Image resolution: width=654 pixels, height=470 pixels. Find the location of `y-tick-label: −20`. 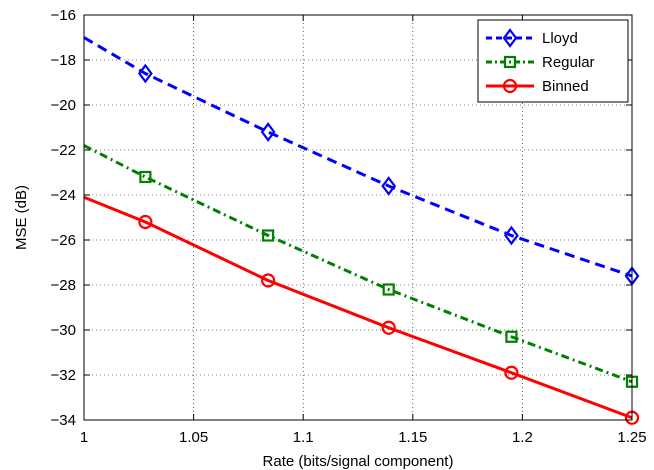

y-tick-label: −20 is located at coordinates (63, 105).